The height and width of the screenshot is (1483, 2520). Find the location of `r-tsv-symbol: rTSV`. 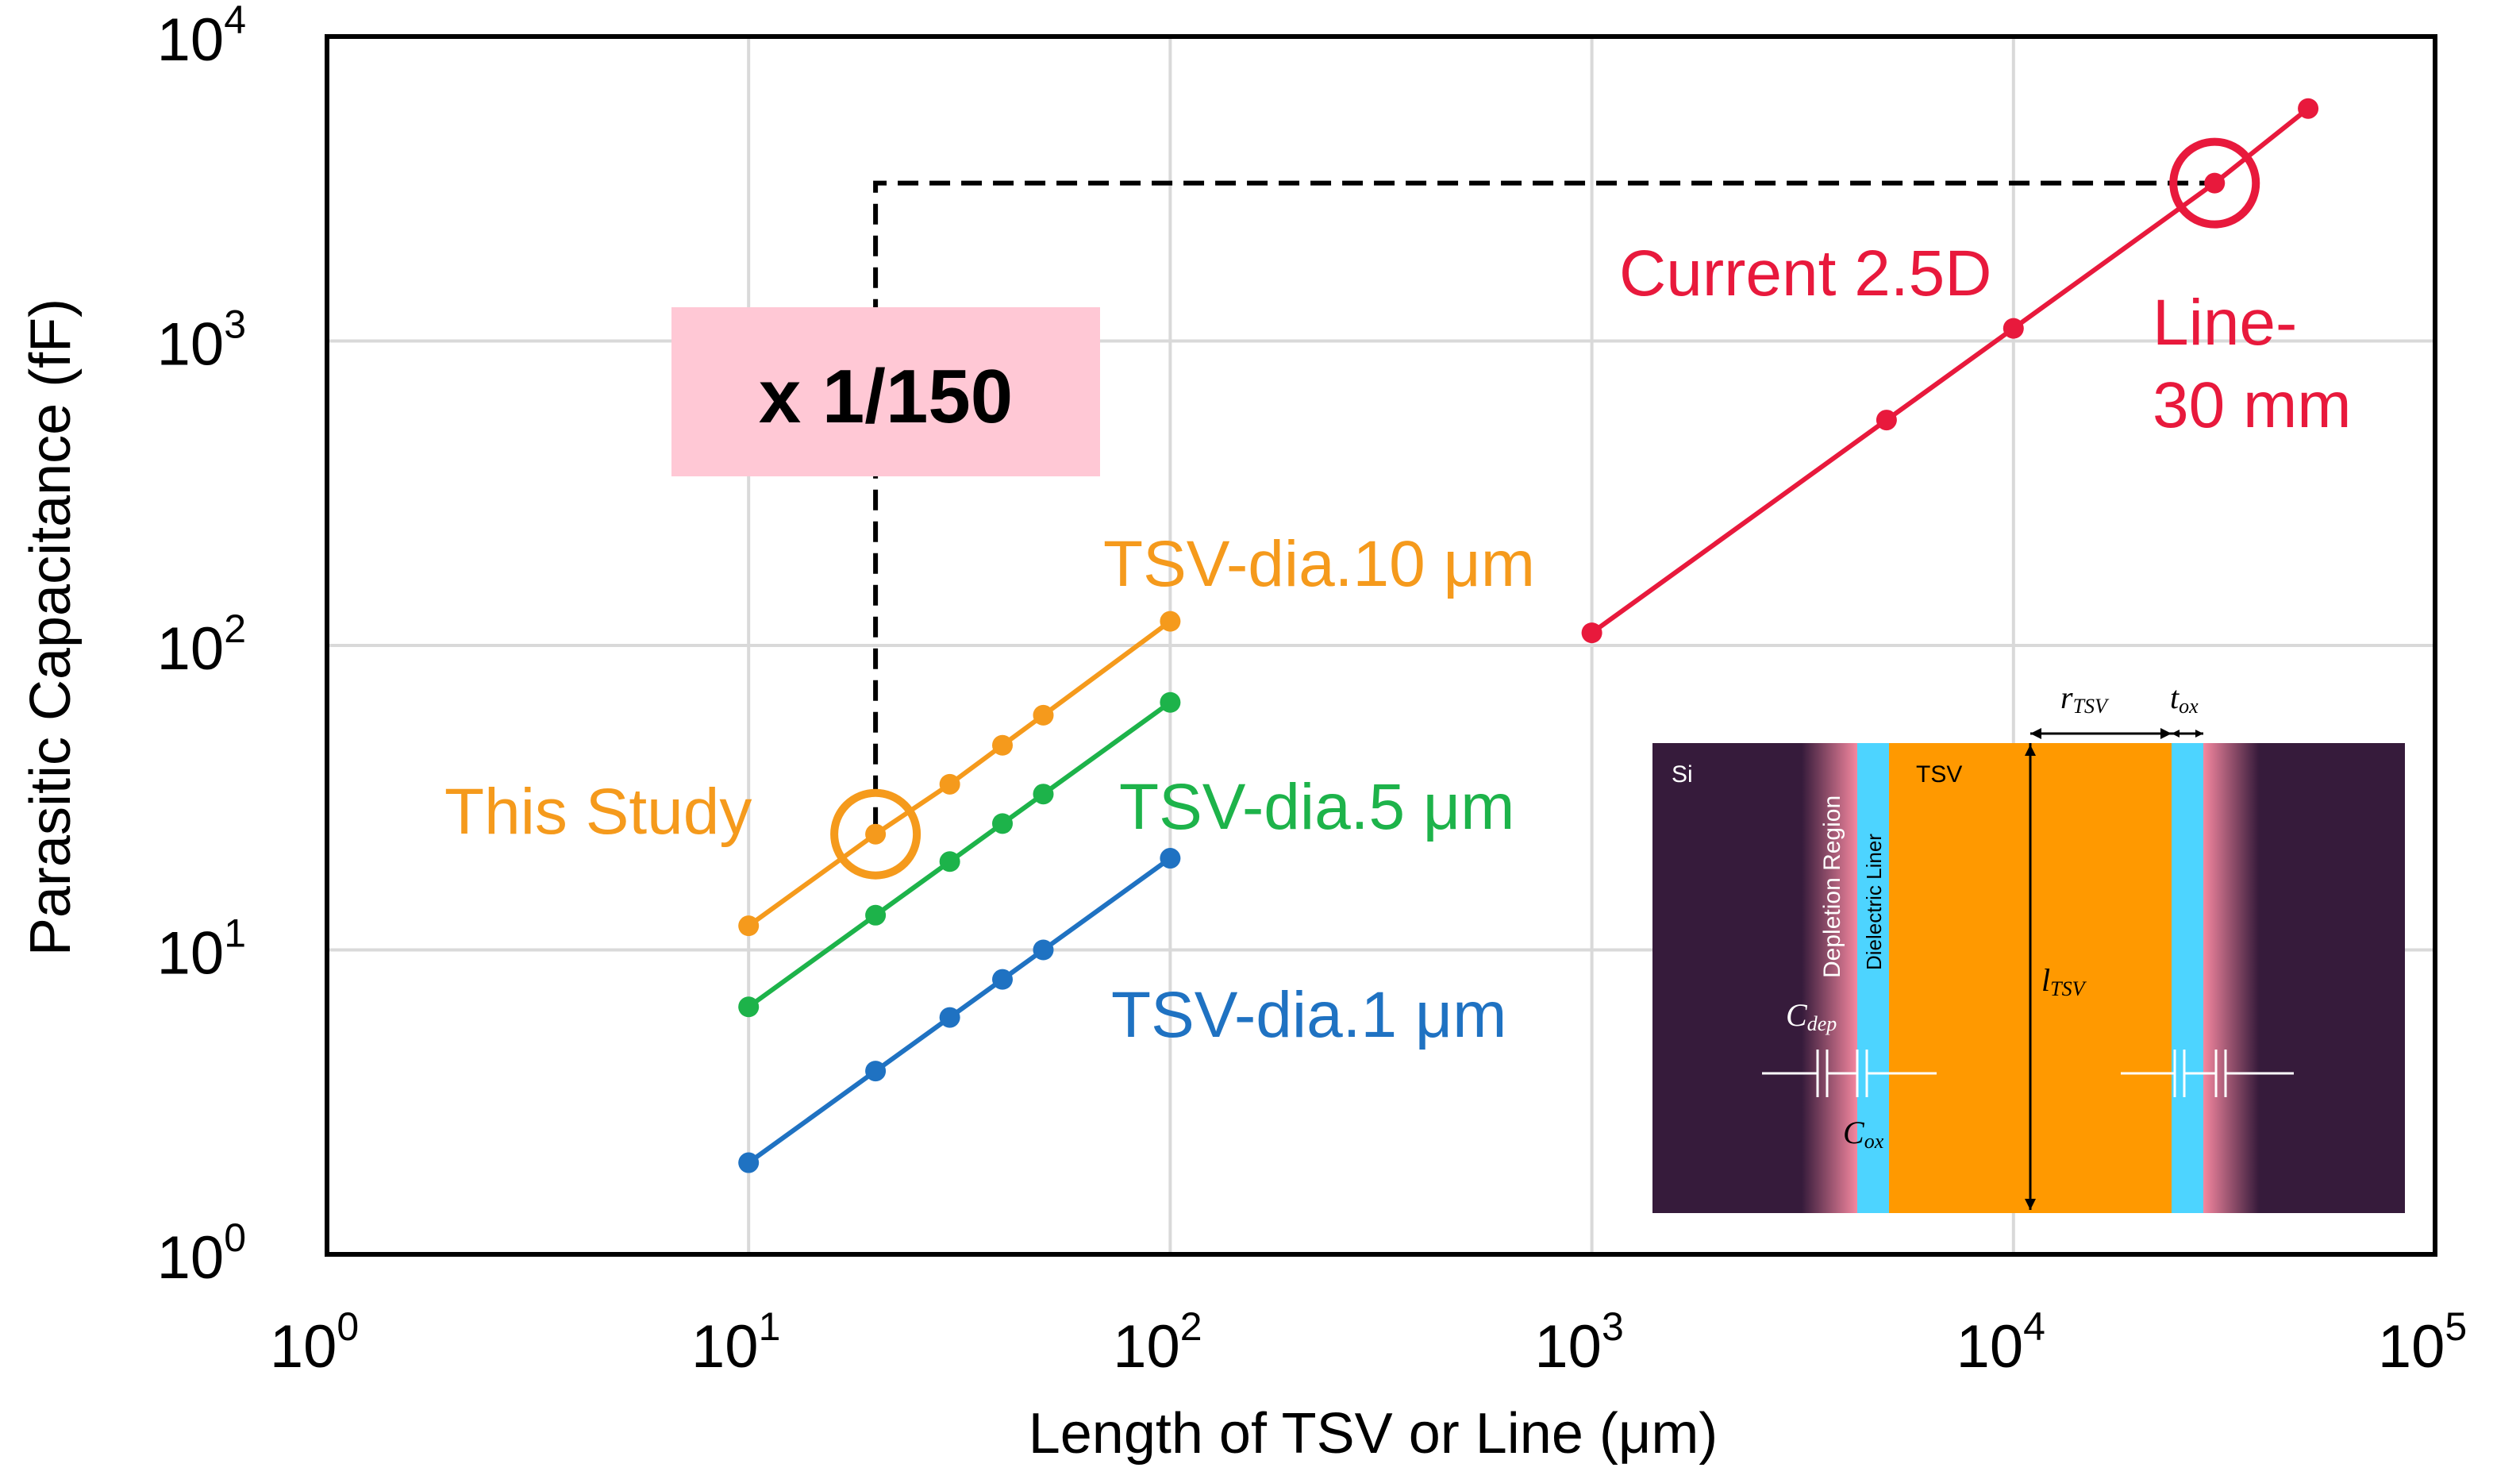

r-tsv-symbol: rTSV is located at coordinates (2085, 699).